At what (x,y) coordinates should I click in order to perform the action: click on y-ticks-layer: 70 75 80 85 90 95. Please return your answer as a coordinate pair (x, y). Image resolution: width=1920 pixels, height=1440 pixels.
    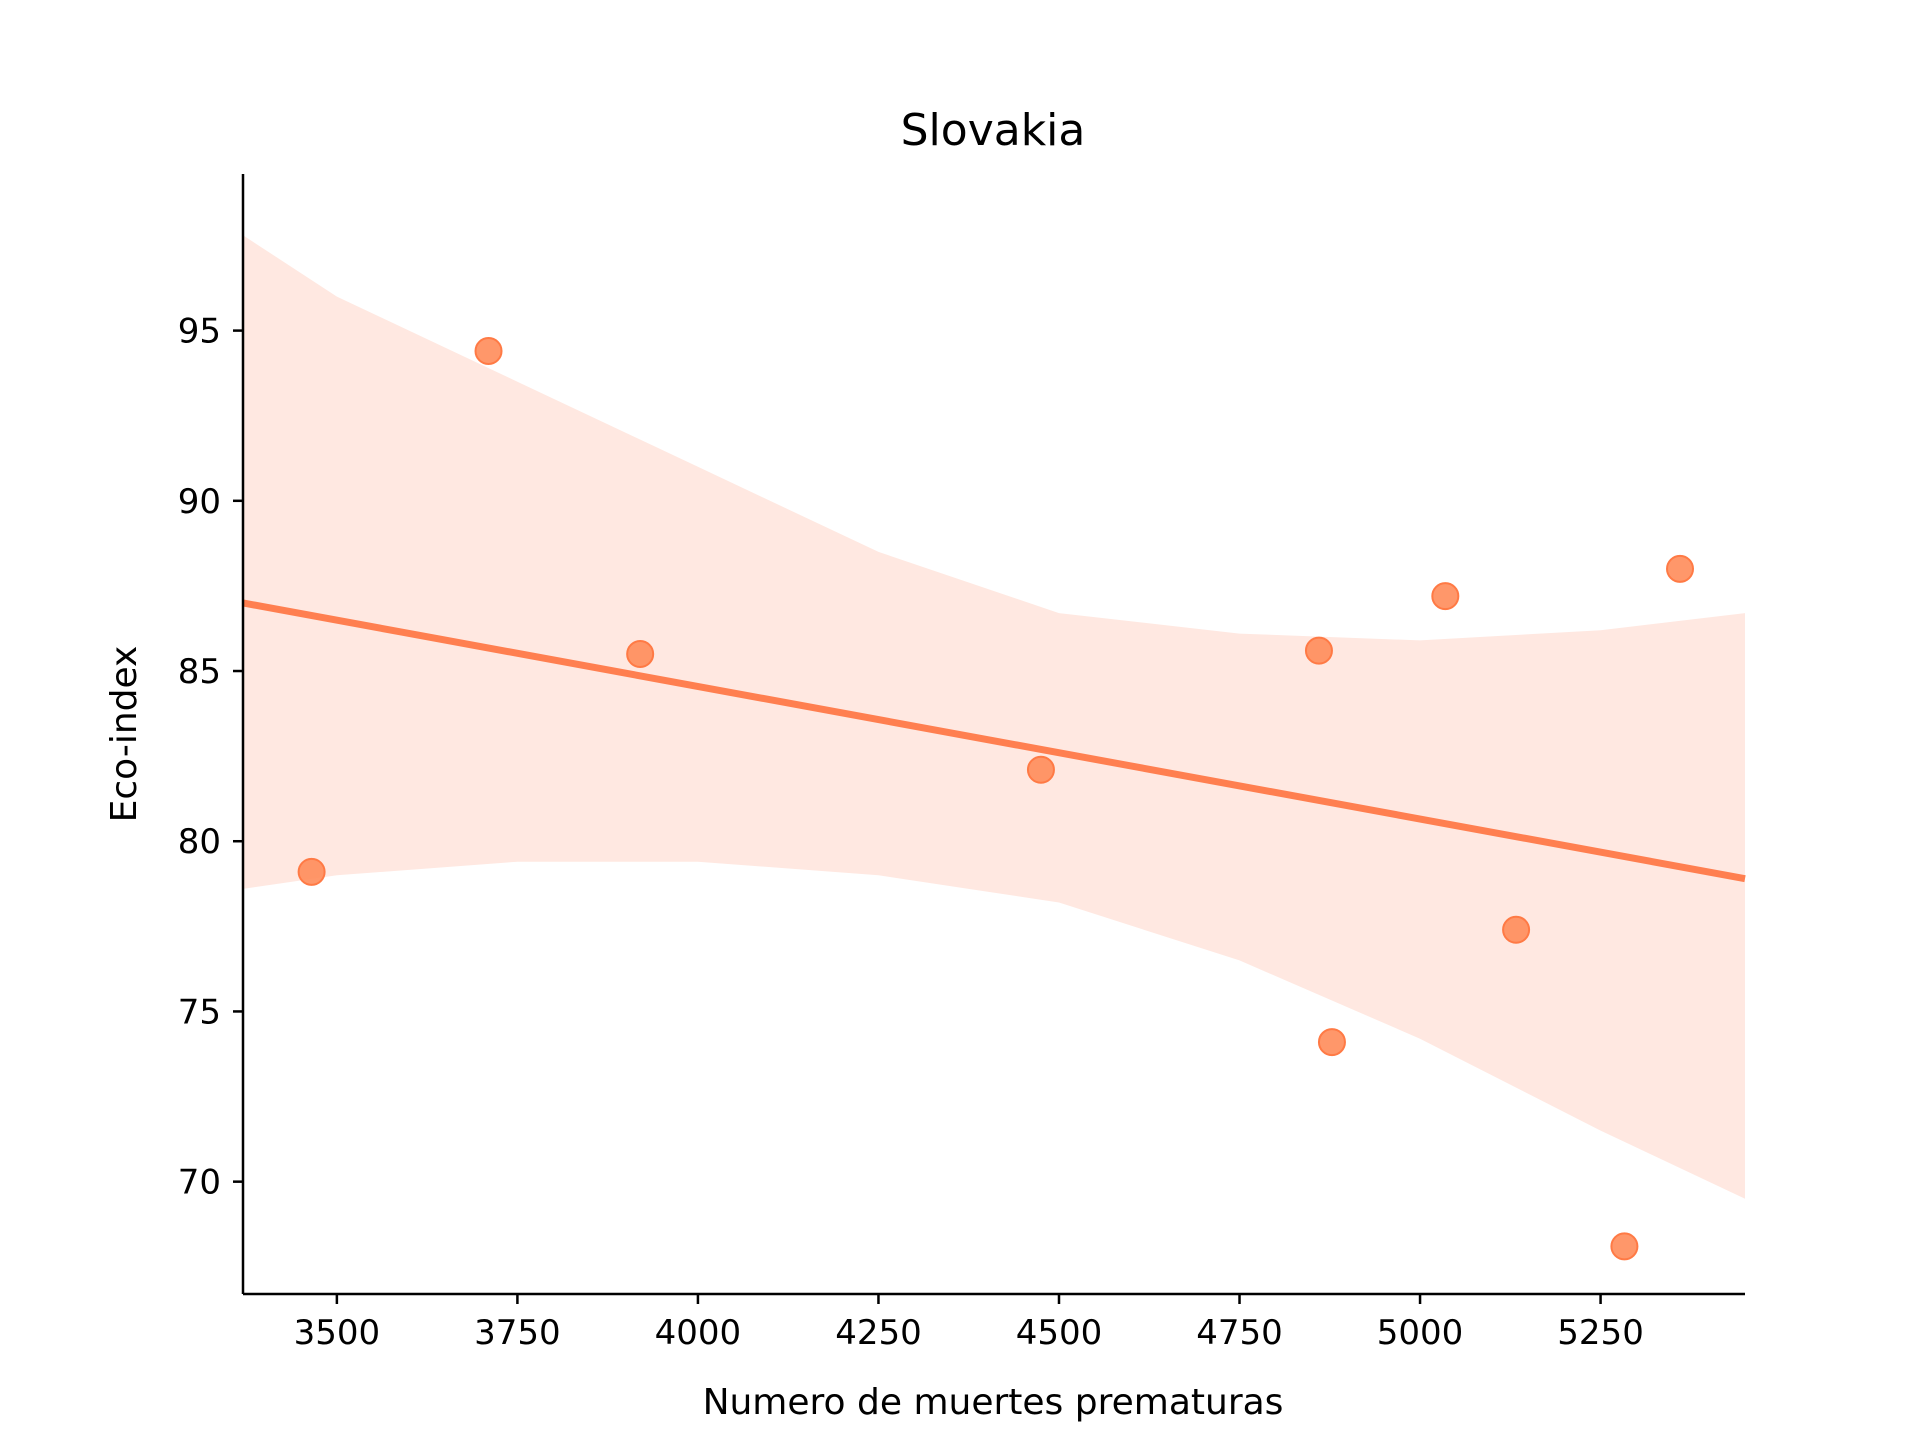
    Looking at the image, I should click on (210, 757).